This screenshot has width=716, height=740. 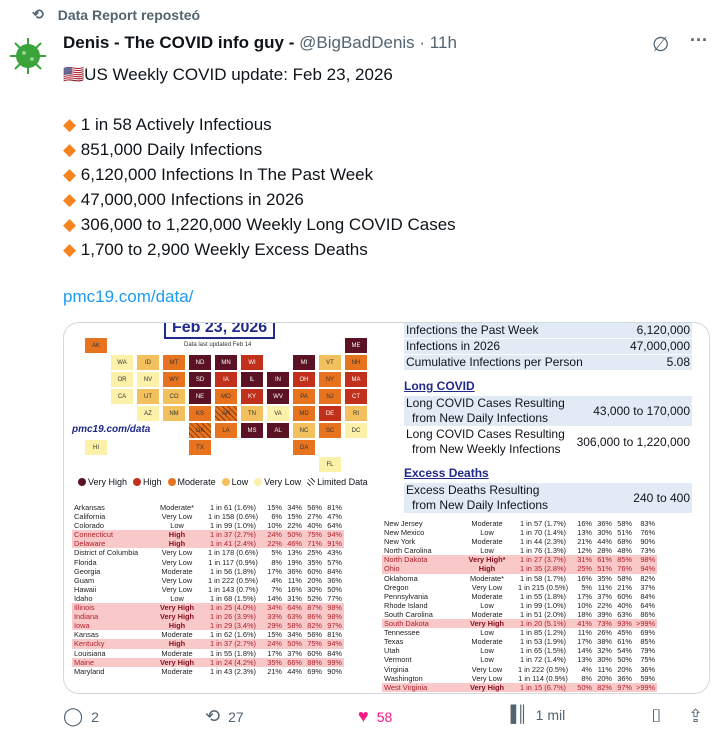 I want to click on table-cell: 27%, so click(x=314, y=517).